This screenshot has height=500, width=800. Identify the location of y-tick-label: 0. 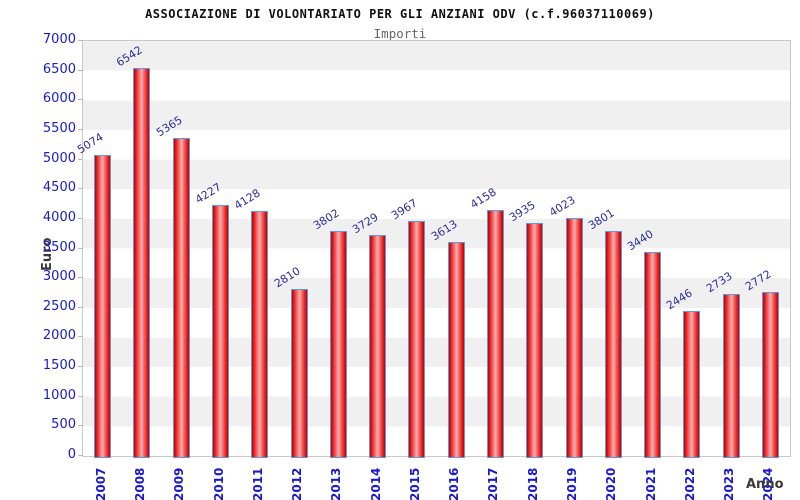
(71, 454).